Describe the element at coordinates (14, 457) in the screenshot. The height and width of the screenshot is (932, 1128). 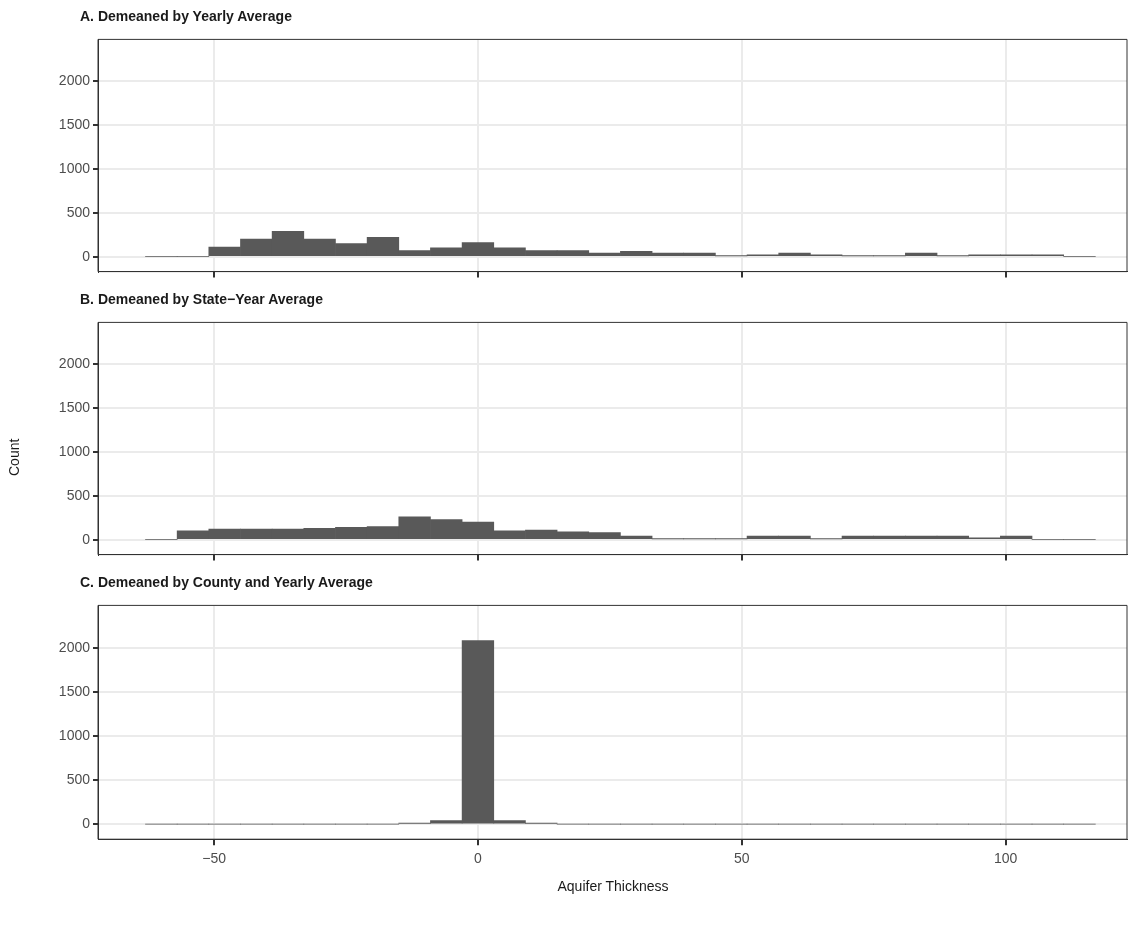
I see `y-axis-title: Count` at that location.